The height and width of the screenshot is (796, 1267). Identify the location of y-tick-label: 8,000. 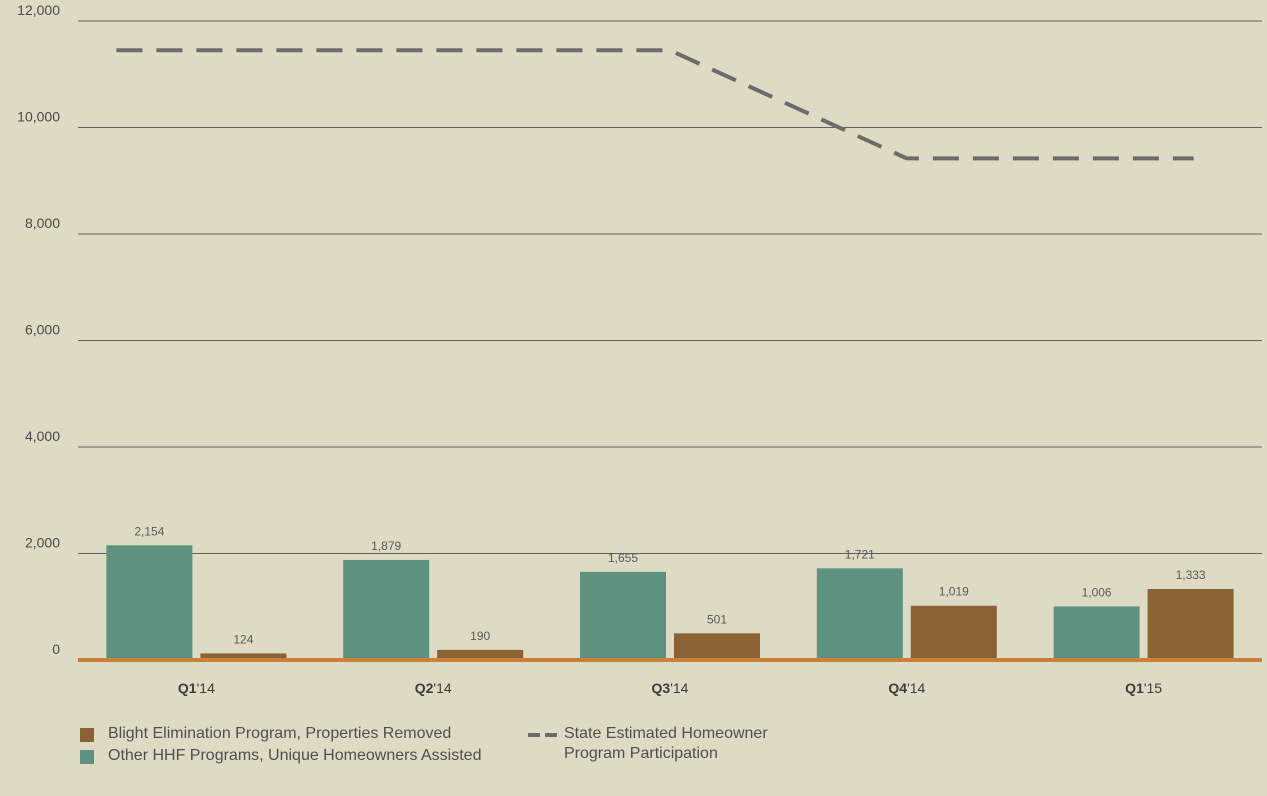
(42, 223).